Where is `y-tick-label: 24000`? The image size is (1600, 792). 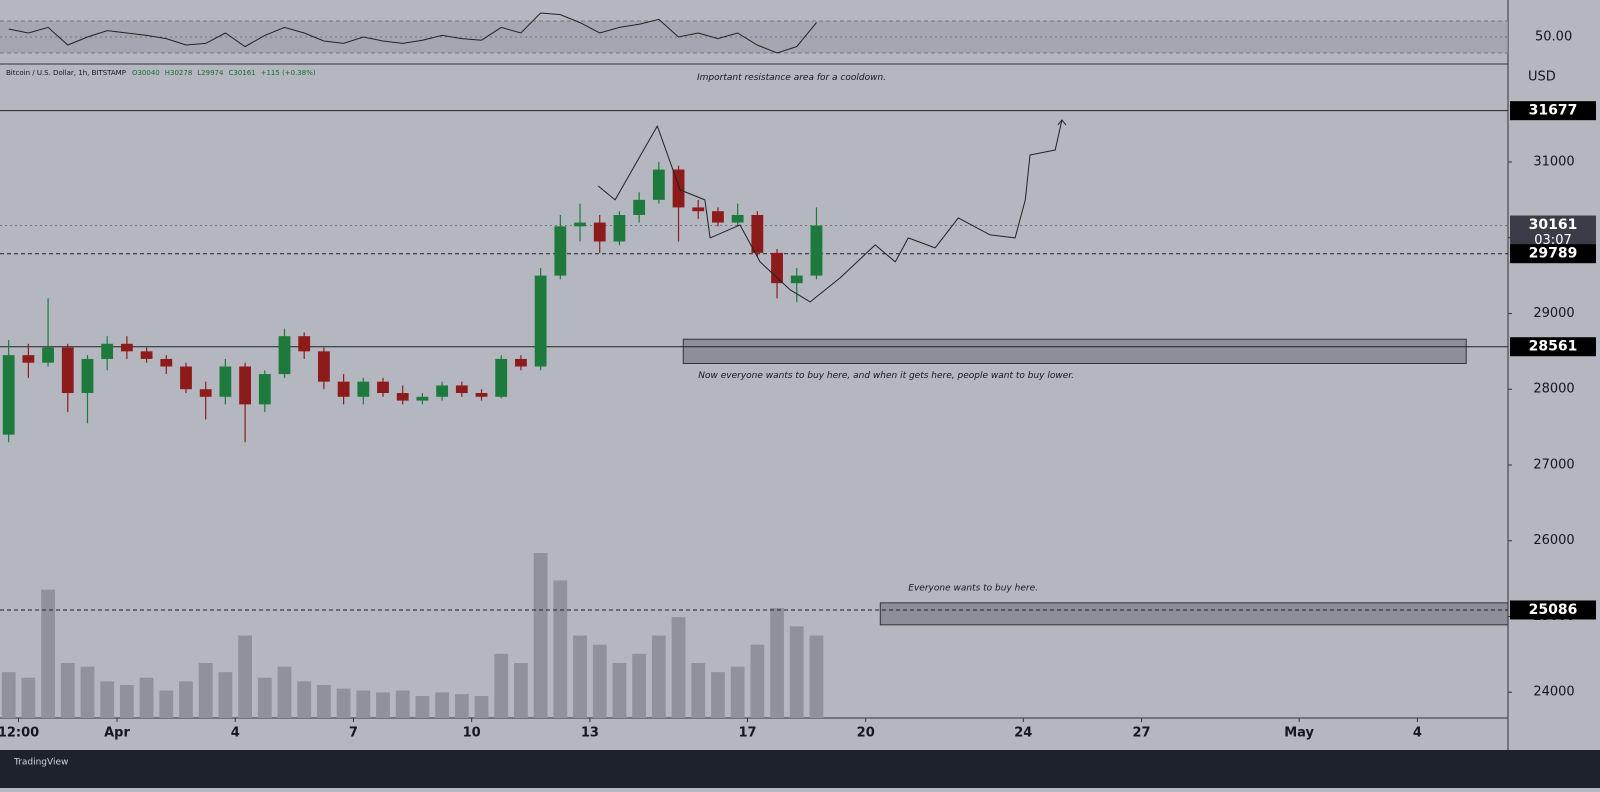
y-tick-label: 24000 is located at coordinates (1553, 692).